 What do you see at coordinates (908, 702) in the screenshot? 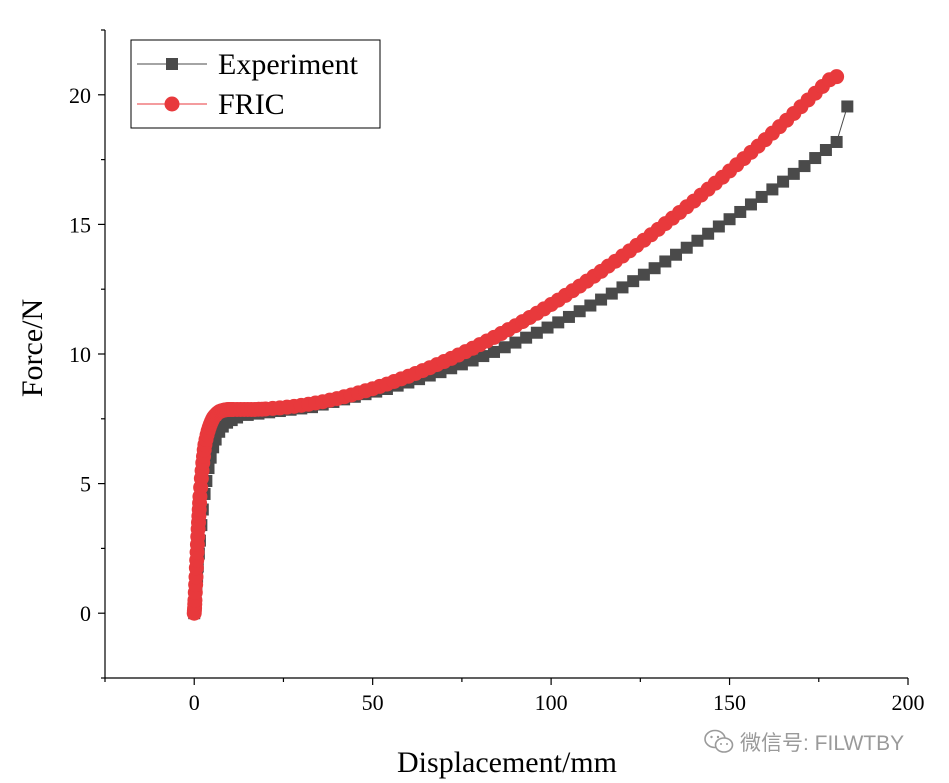
I see `x-tick-label: 200` at bounding box center [908, 702].